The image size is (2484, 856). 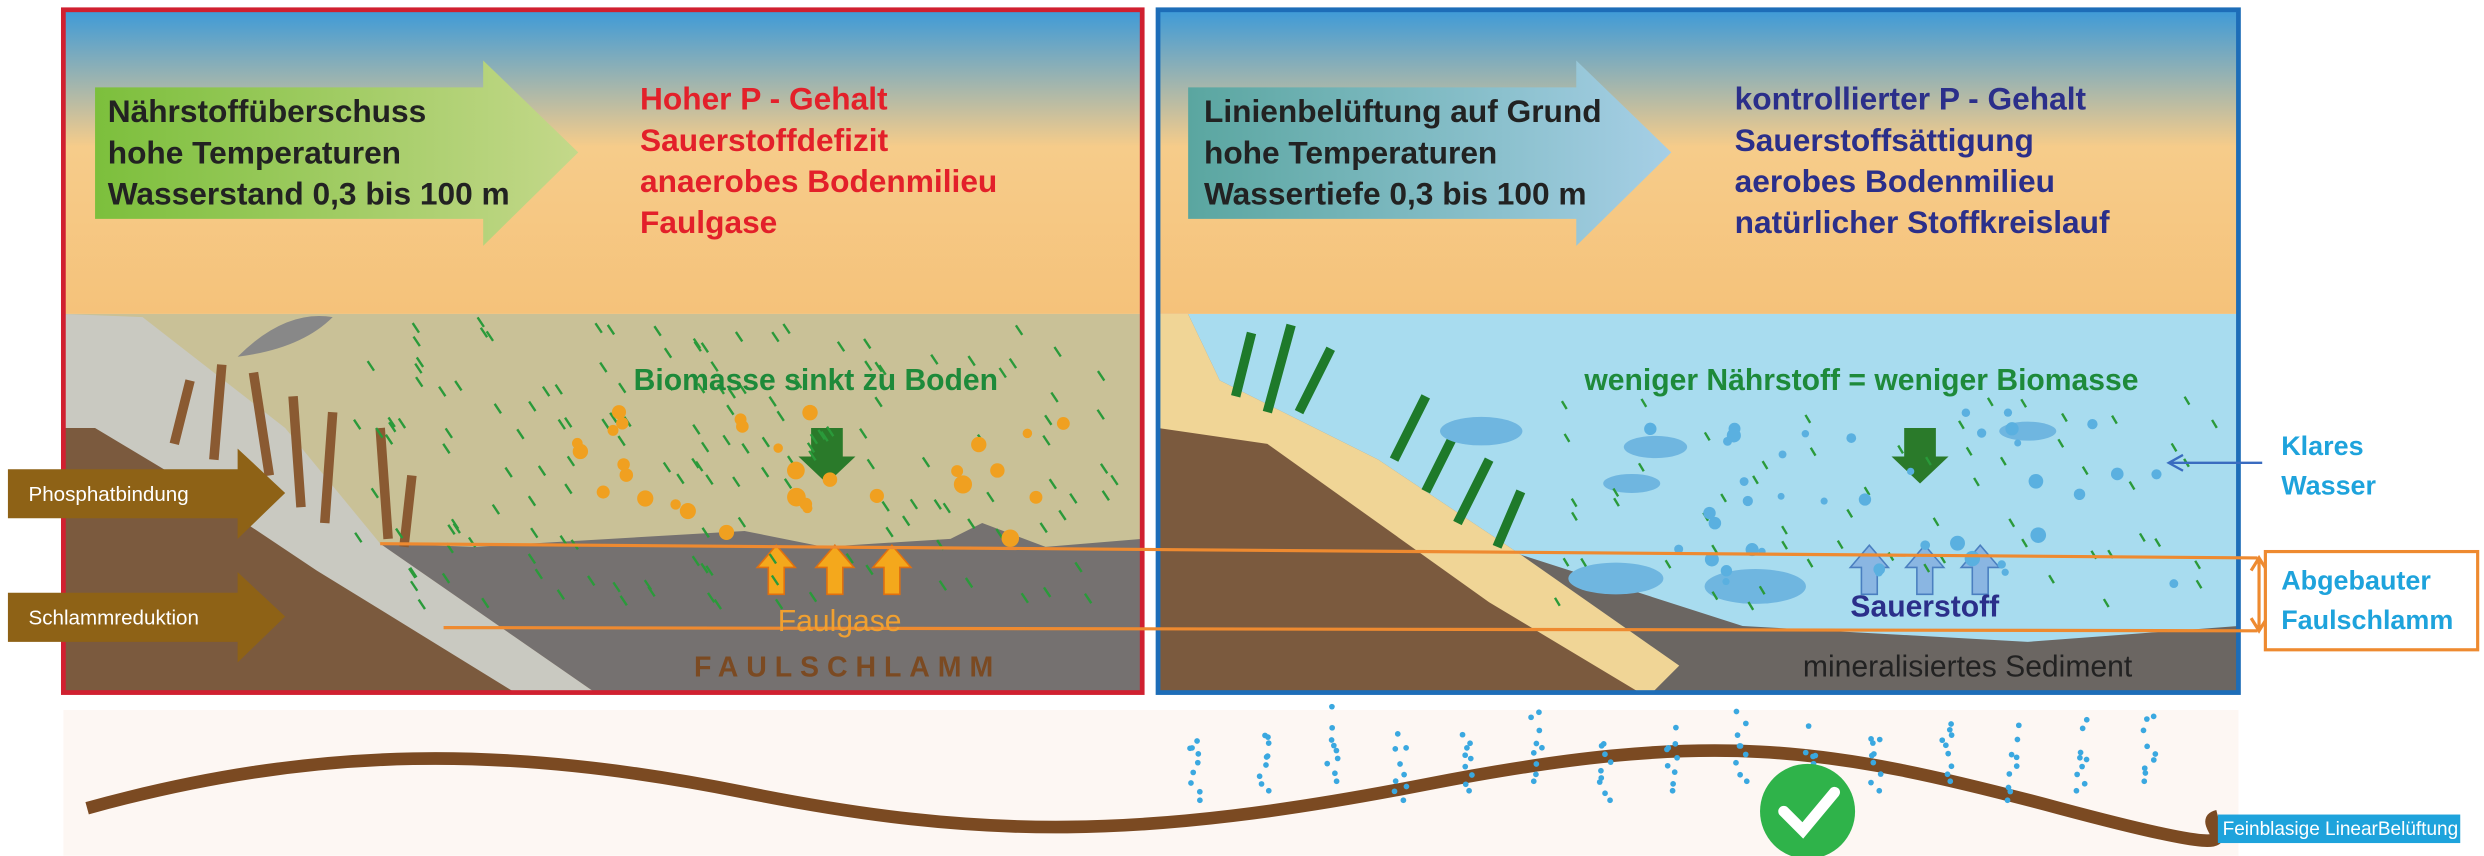 I want to click on clear-water-pointer, so click(x=2214, y=462).